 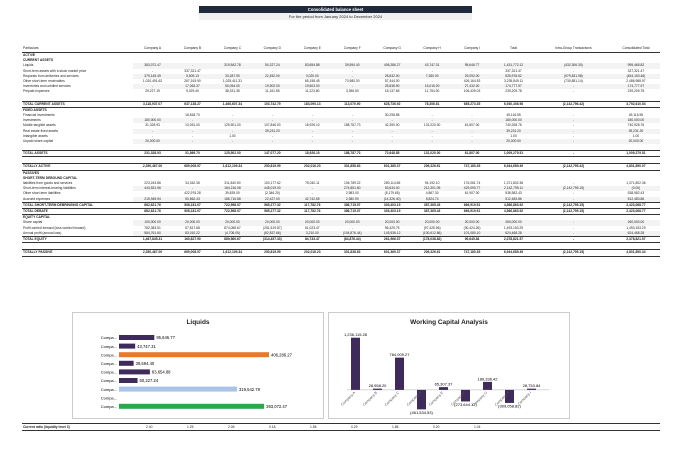 What do you see at coordinates (192, 240) in the screenshot?
I see `table-cell: 160,827.90` at bounding box center [192, 240].